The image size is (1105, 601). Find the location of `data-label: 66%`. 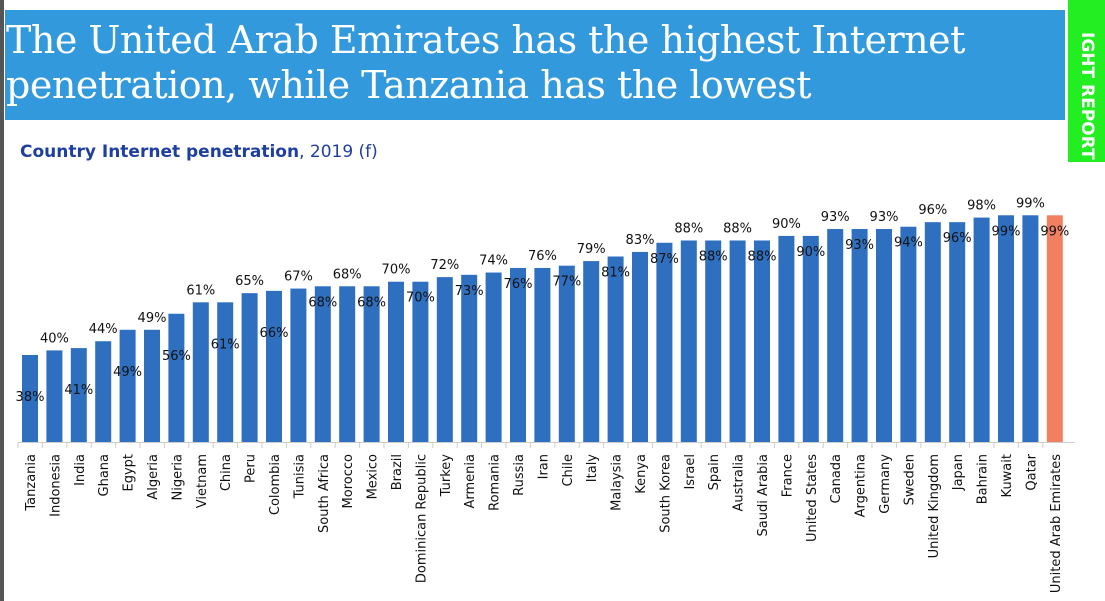

data-label: 66% is located at coordinates (274, 333).